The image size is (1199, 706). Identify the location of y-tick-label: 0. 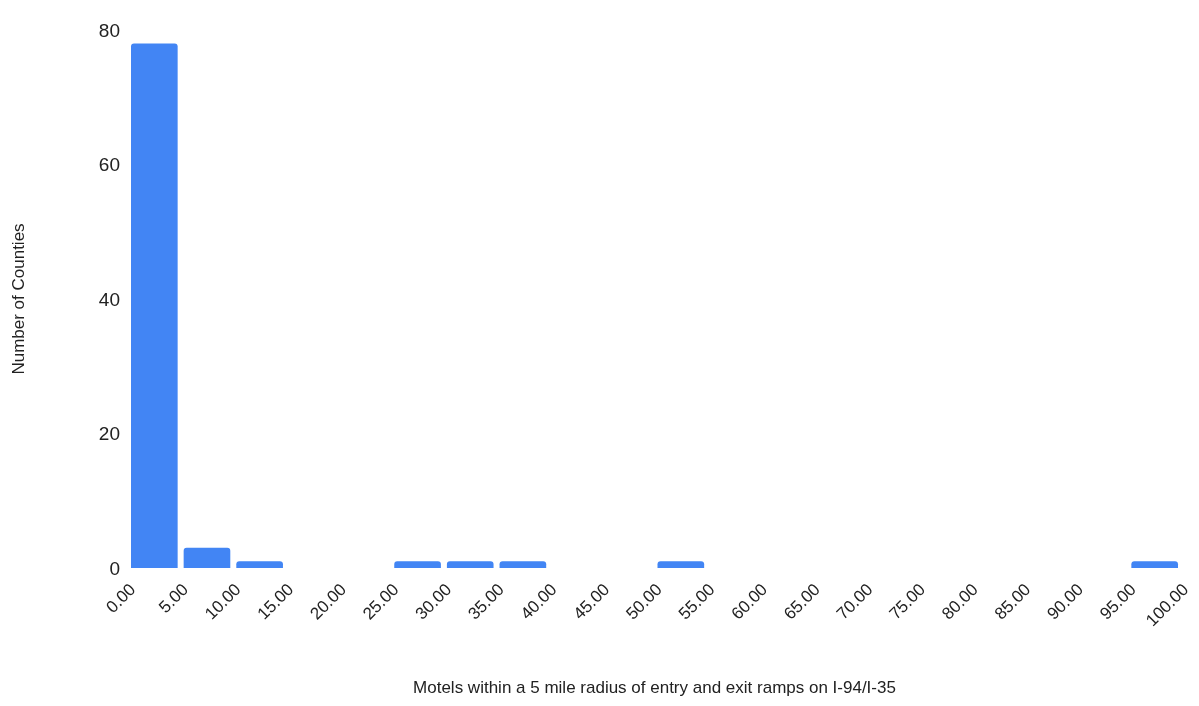
(114, 568).